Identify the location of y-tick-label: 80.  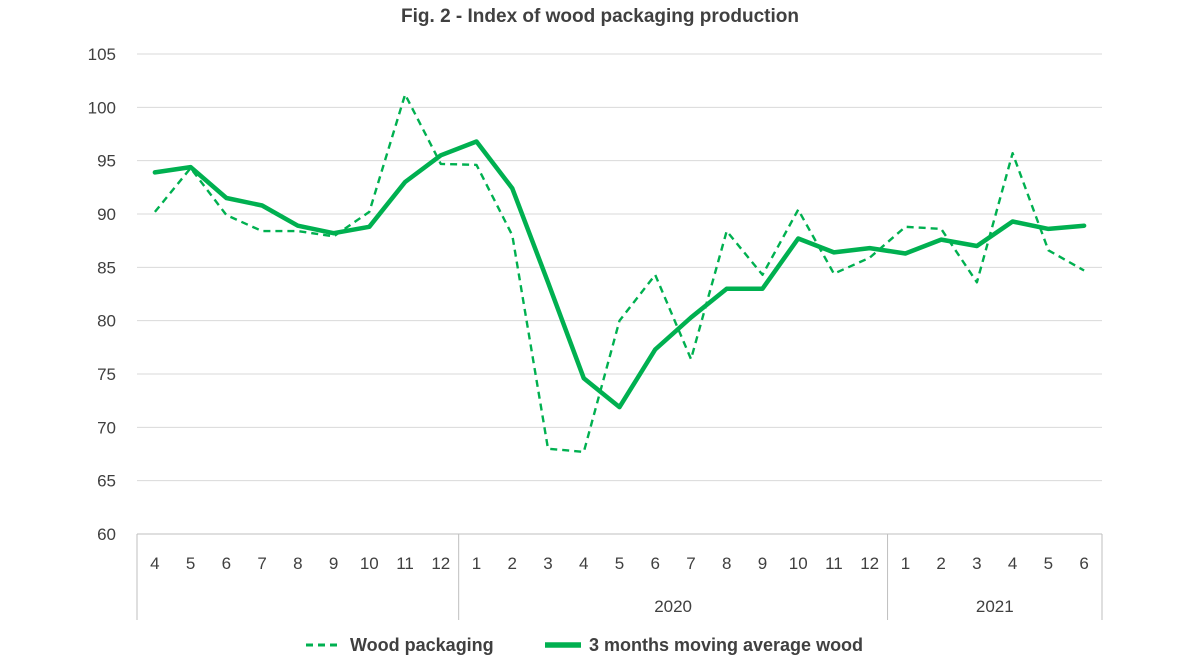
(106, 321).